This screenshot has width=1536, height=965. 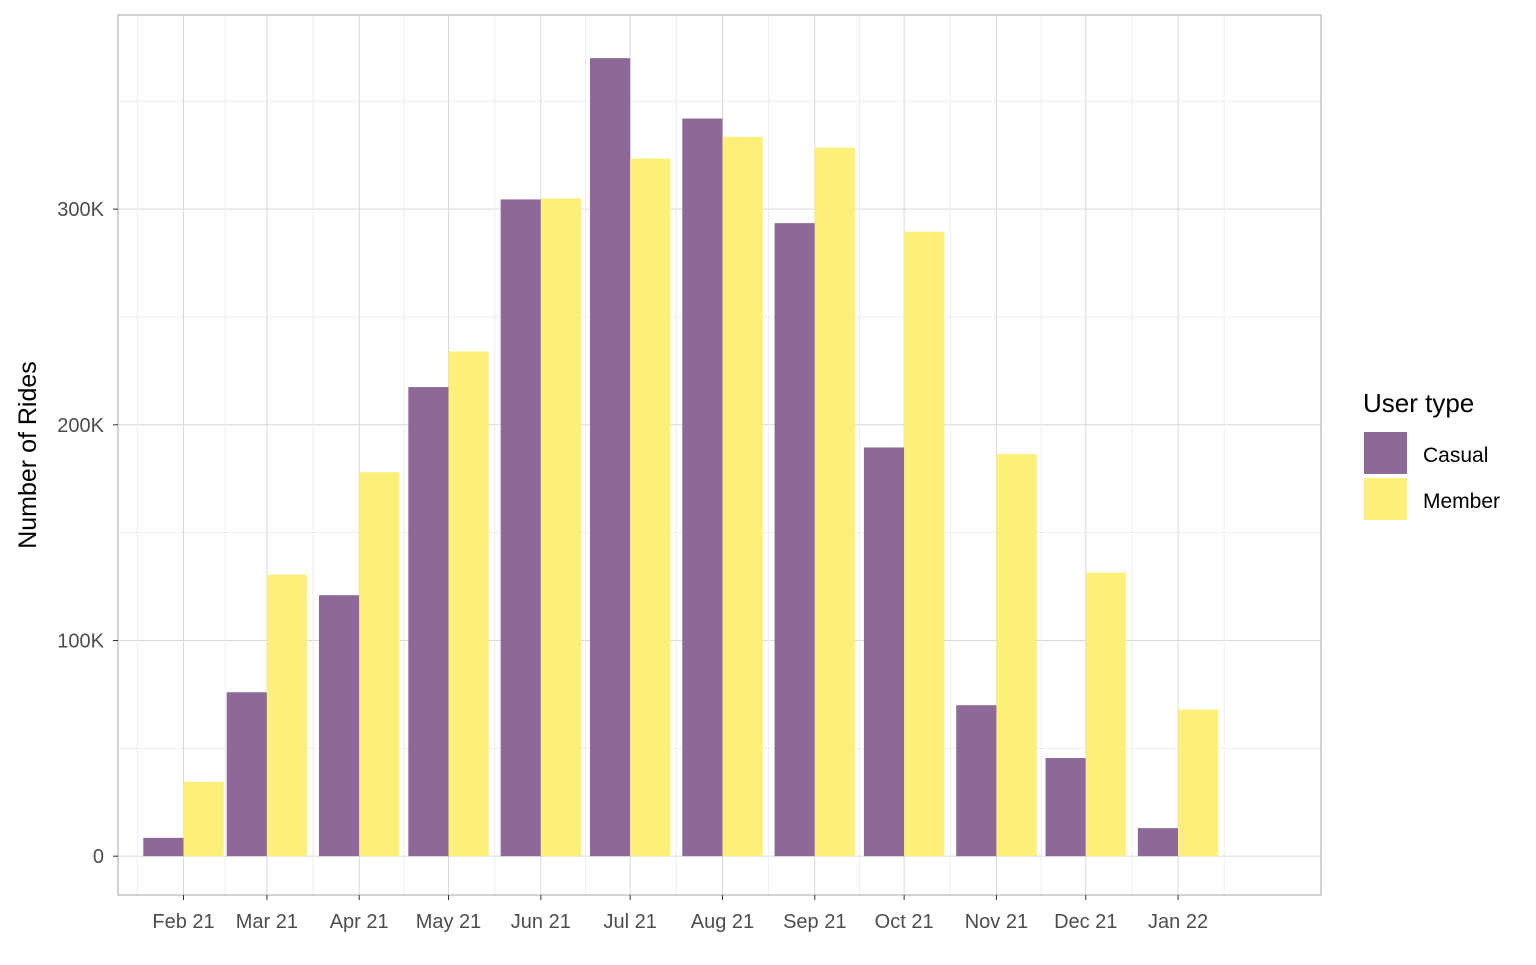 What do you see at coordinates (359, 922) in the screenshot?
I see `x-tick-label: Apr 21` at bounding box center [359, 922].